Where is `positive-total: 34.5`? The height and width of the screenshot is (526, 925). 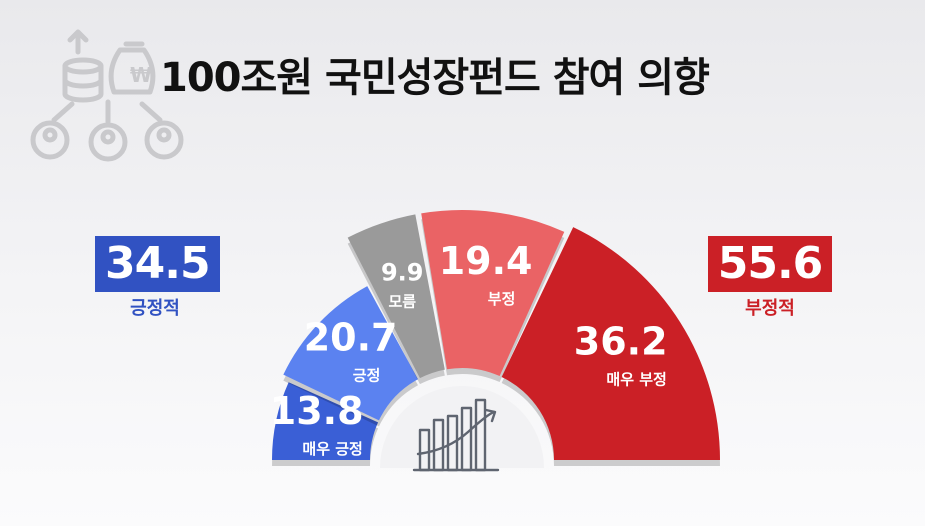
positive-total: 34.5 is located at coordinates (157, 264).